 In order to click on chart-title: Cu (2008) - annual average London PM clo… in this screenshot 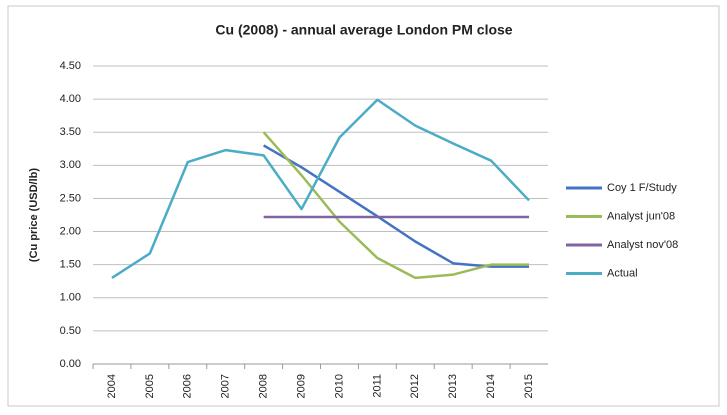, I will do `click(363, 30)`.